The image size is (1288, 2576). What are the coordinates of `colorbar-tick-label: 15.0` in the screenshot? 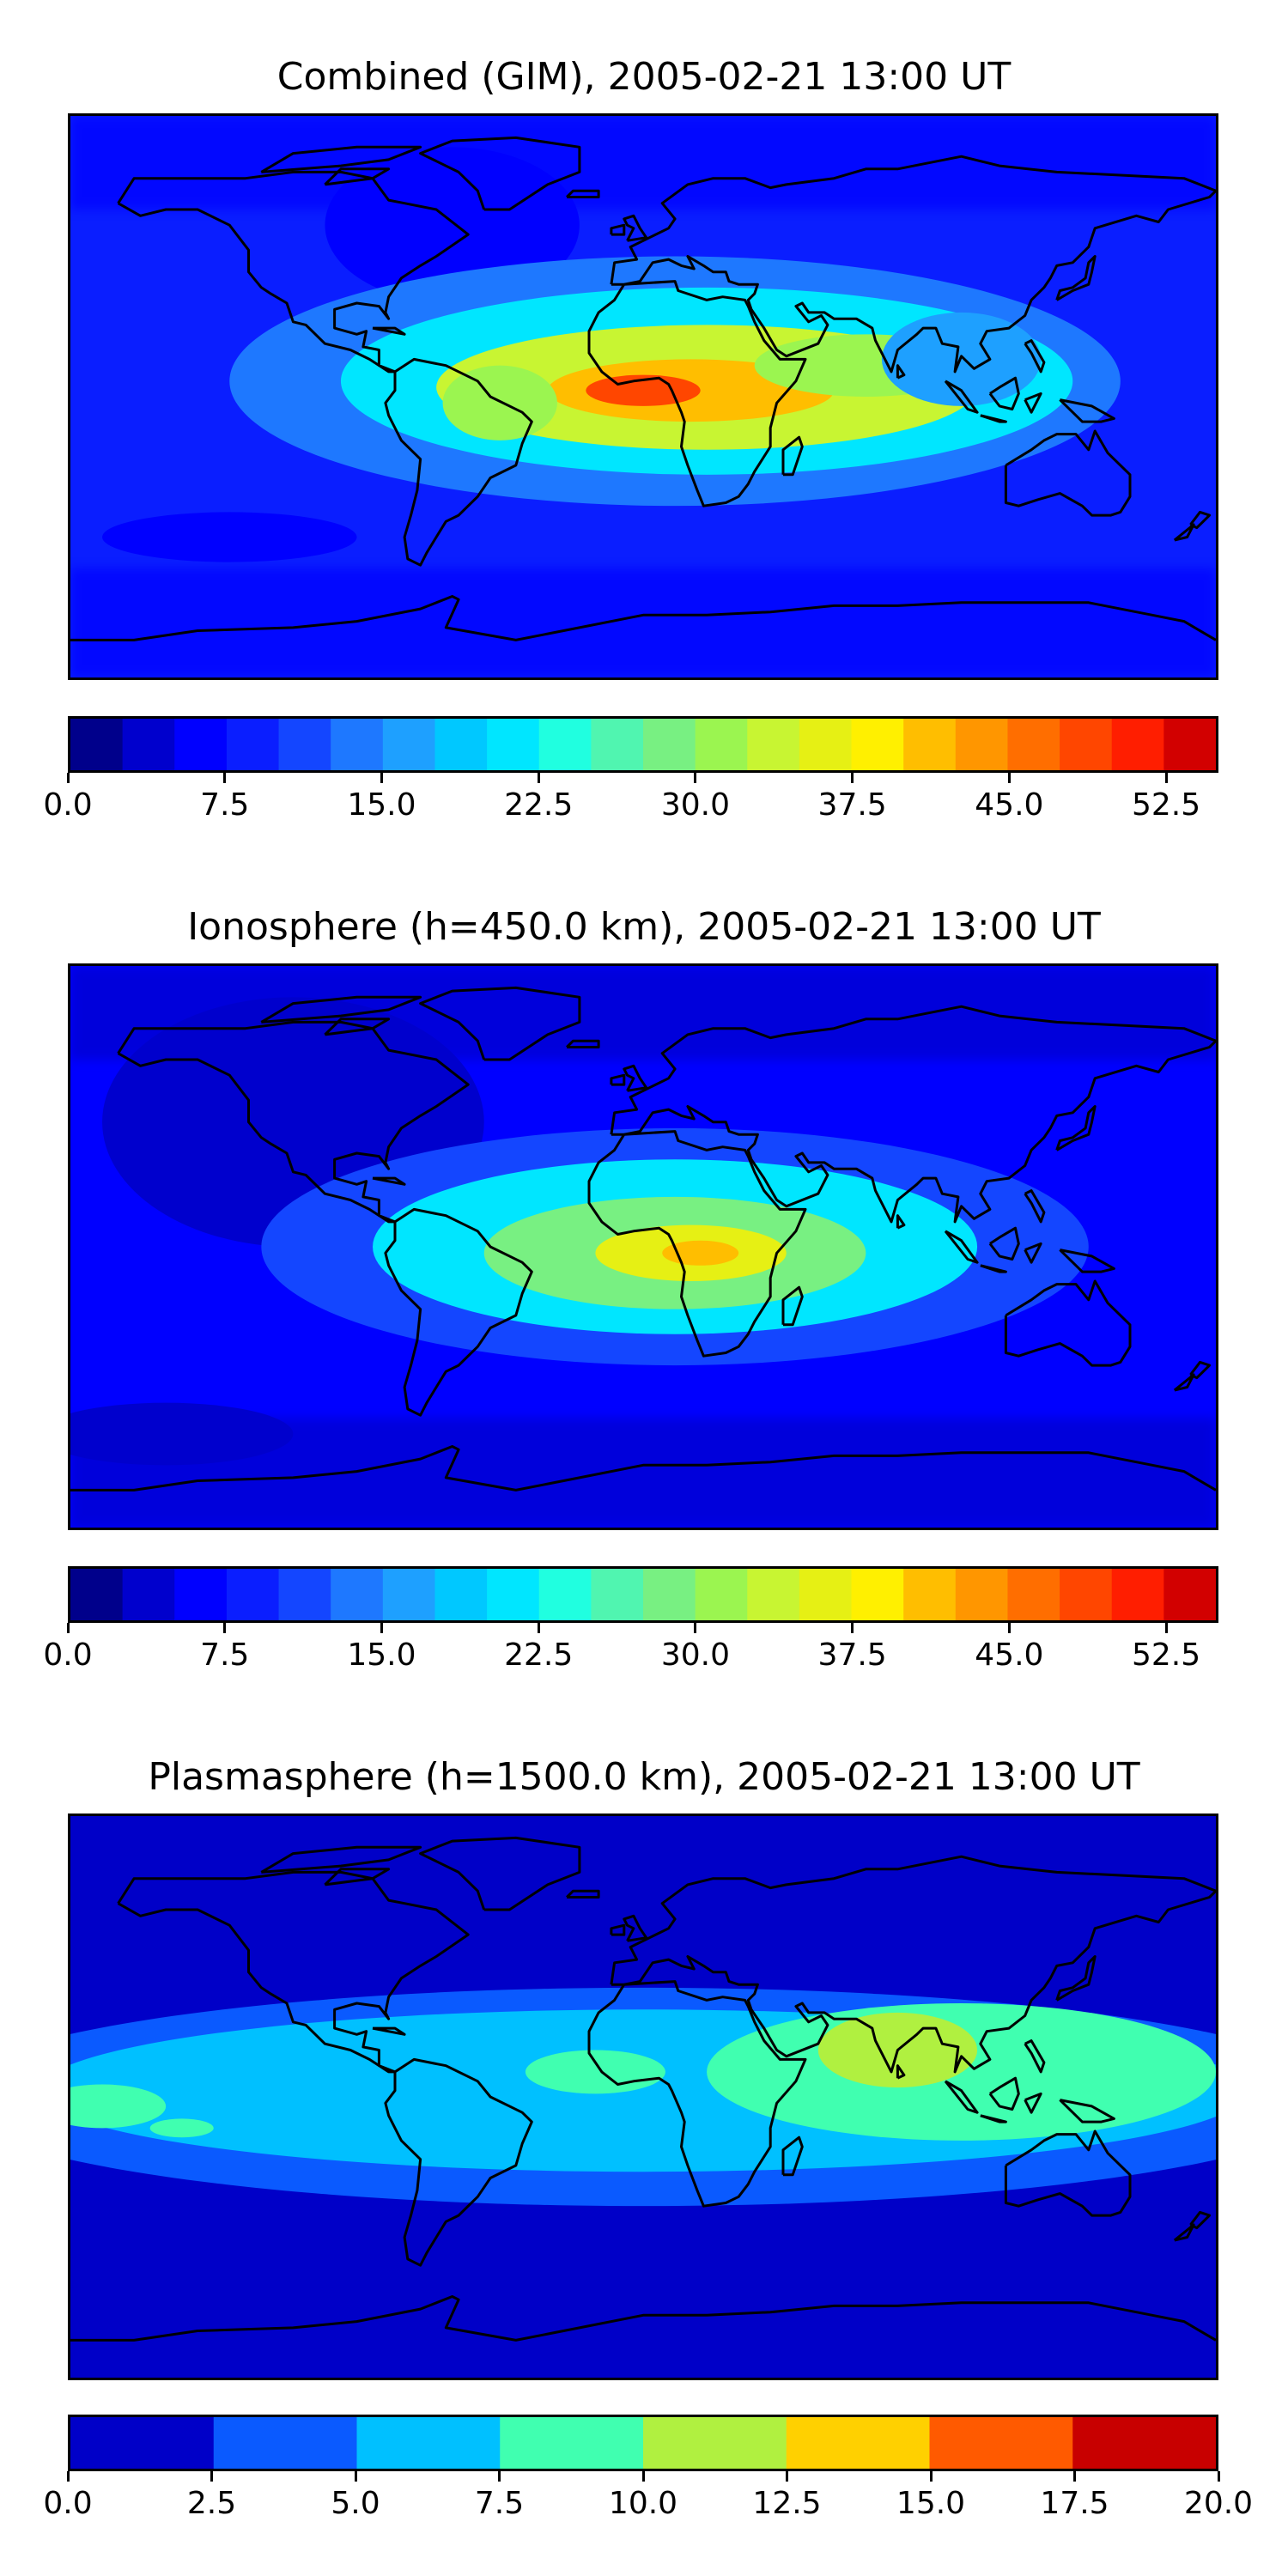 It's located at (381, 1655).